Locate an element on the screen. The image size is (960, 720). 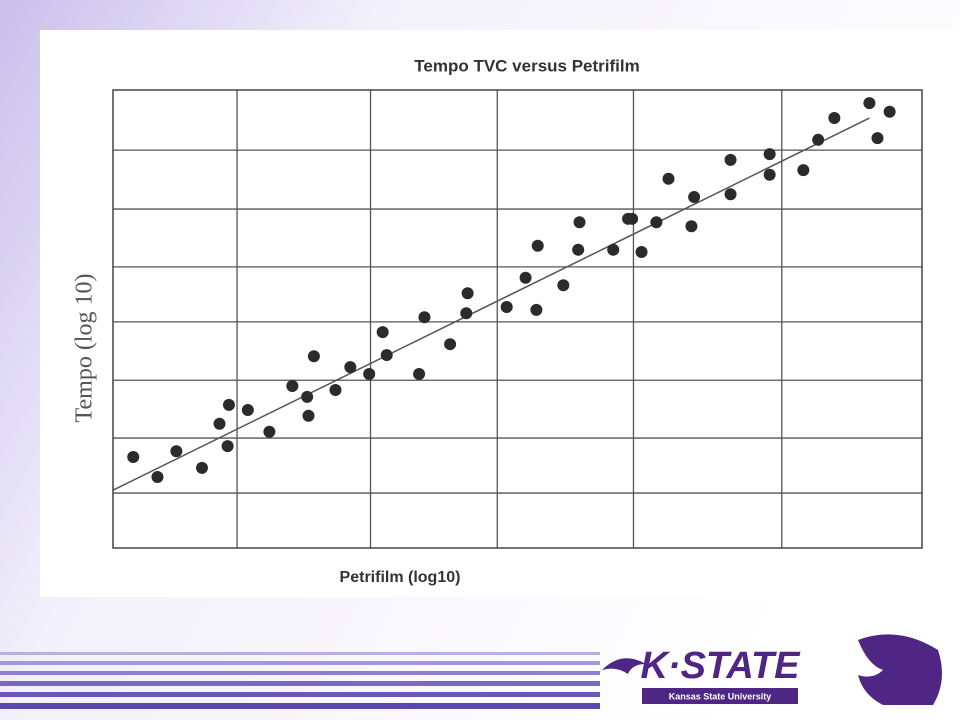
logo: K·STATE Kansas State University is located at coordinates (772, 669).